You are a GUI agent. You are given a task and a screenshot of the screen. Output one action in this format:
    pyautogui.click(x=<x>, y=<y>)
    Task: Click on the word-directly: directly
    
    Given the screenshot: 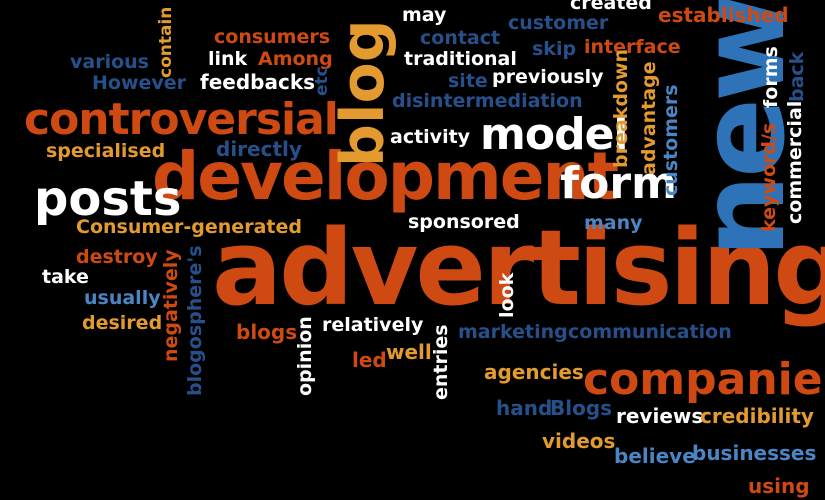 What is the action you would take?
    pyautogui.click(x=259, y=149)
    